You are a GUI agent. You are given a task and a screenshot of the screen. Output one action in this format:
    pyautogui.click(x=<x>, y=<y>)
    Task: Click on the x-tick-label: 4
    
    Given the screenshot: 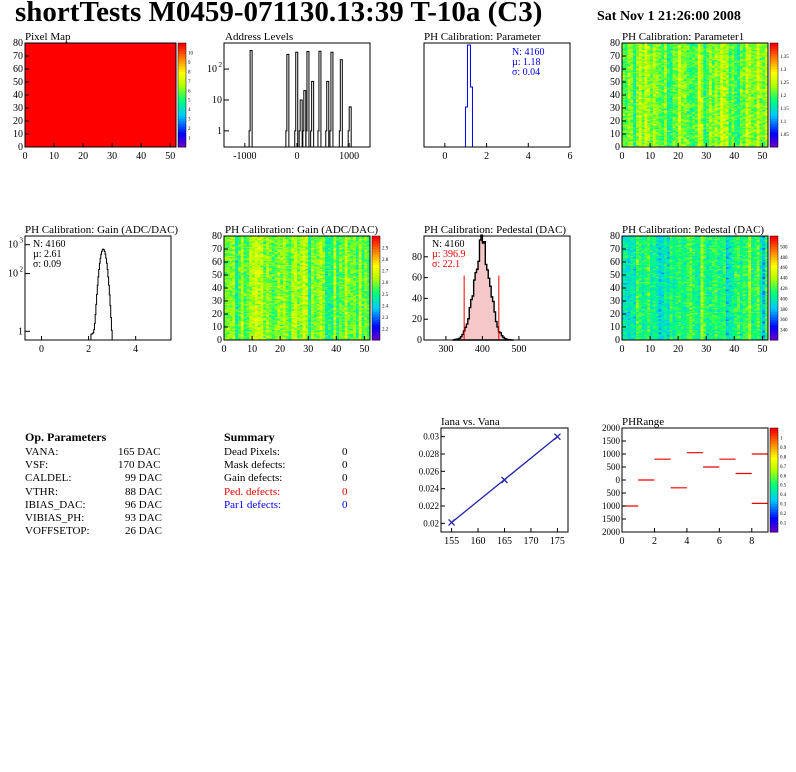 What is the action you would take?
    pyautogui.click(x=135, y=349)
    